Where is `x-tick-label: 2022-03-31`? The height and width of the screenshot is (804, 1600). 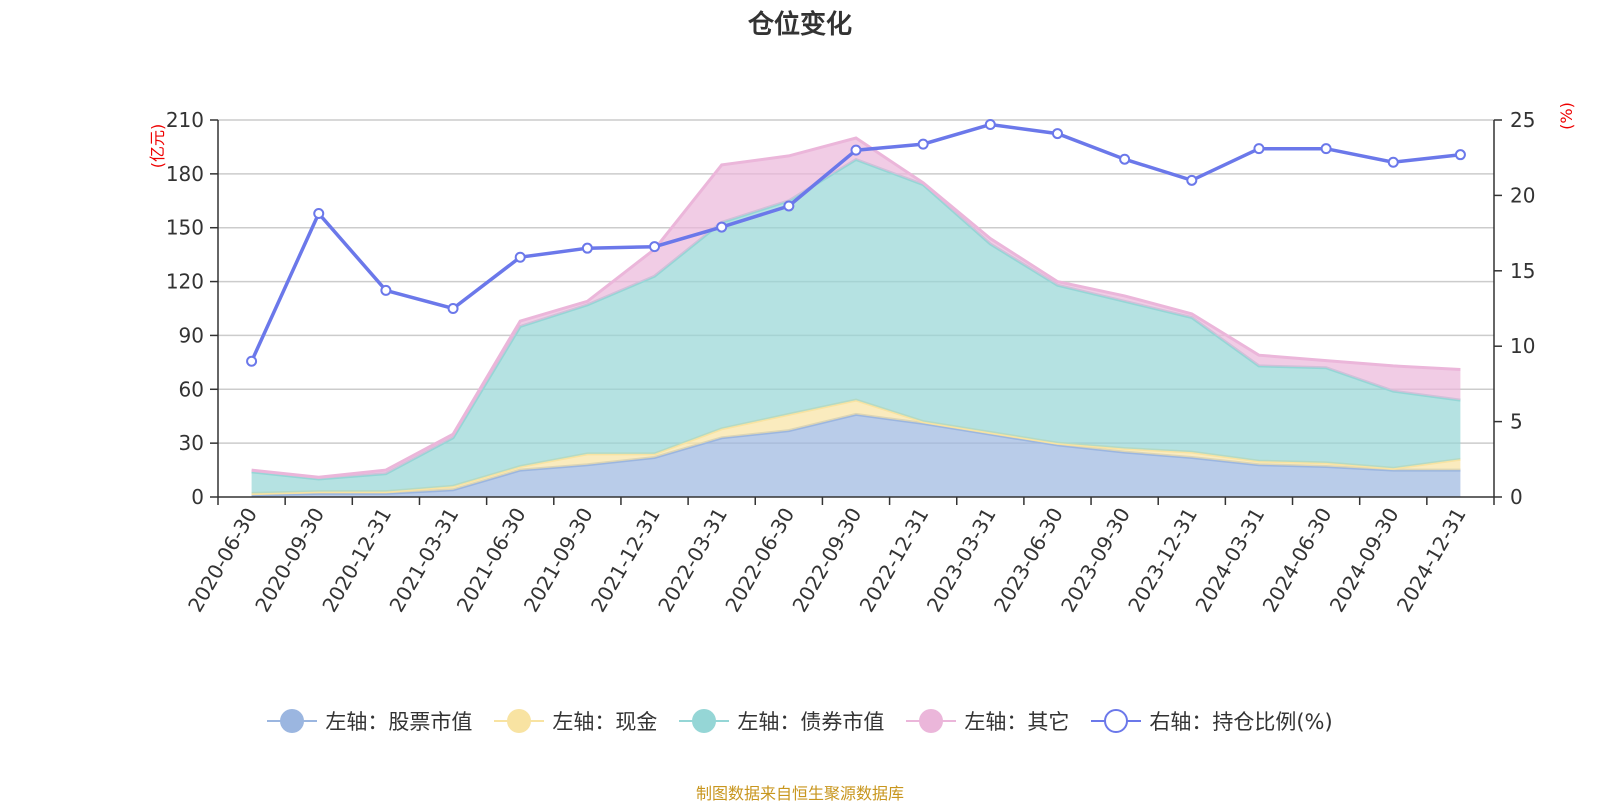
x-tick-label: 2022-03-31 is located at coordinates (692, 560).